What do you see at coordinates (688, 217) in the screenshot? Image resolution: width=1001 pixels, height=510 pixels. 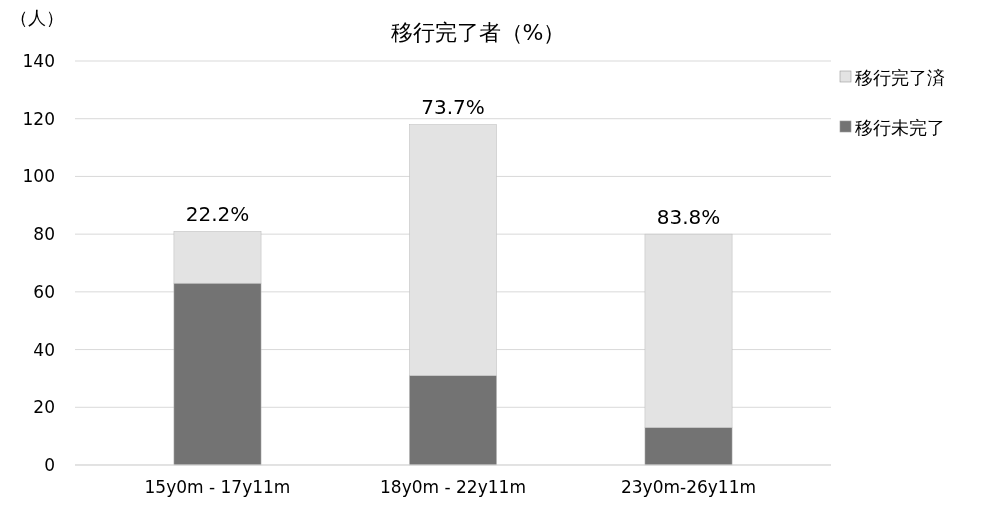 I see `annotation: 83.8%` at bounding box center [688, 217].